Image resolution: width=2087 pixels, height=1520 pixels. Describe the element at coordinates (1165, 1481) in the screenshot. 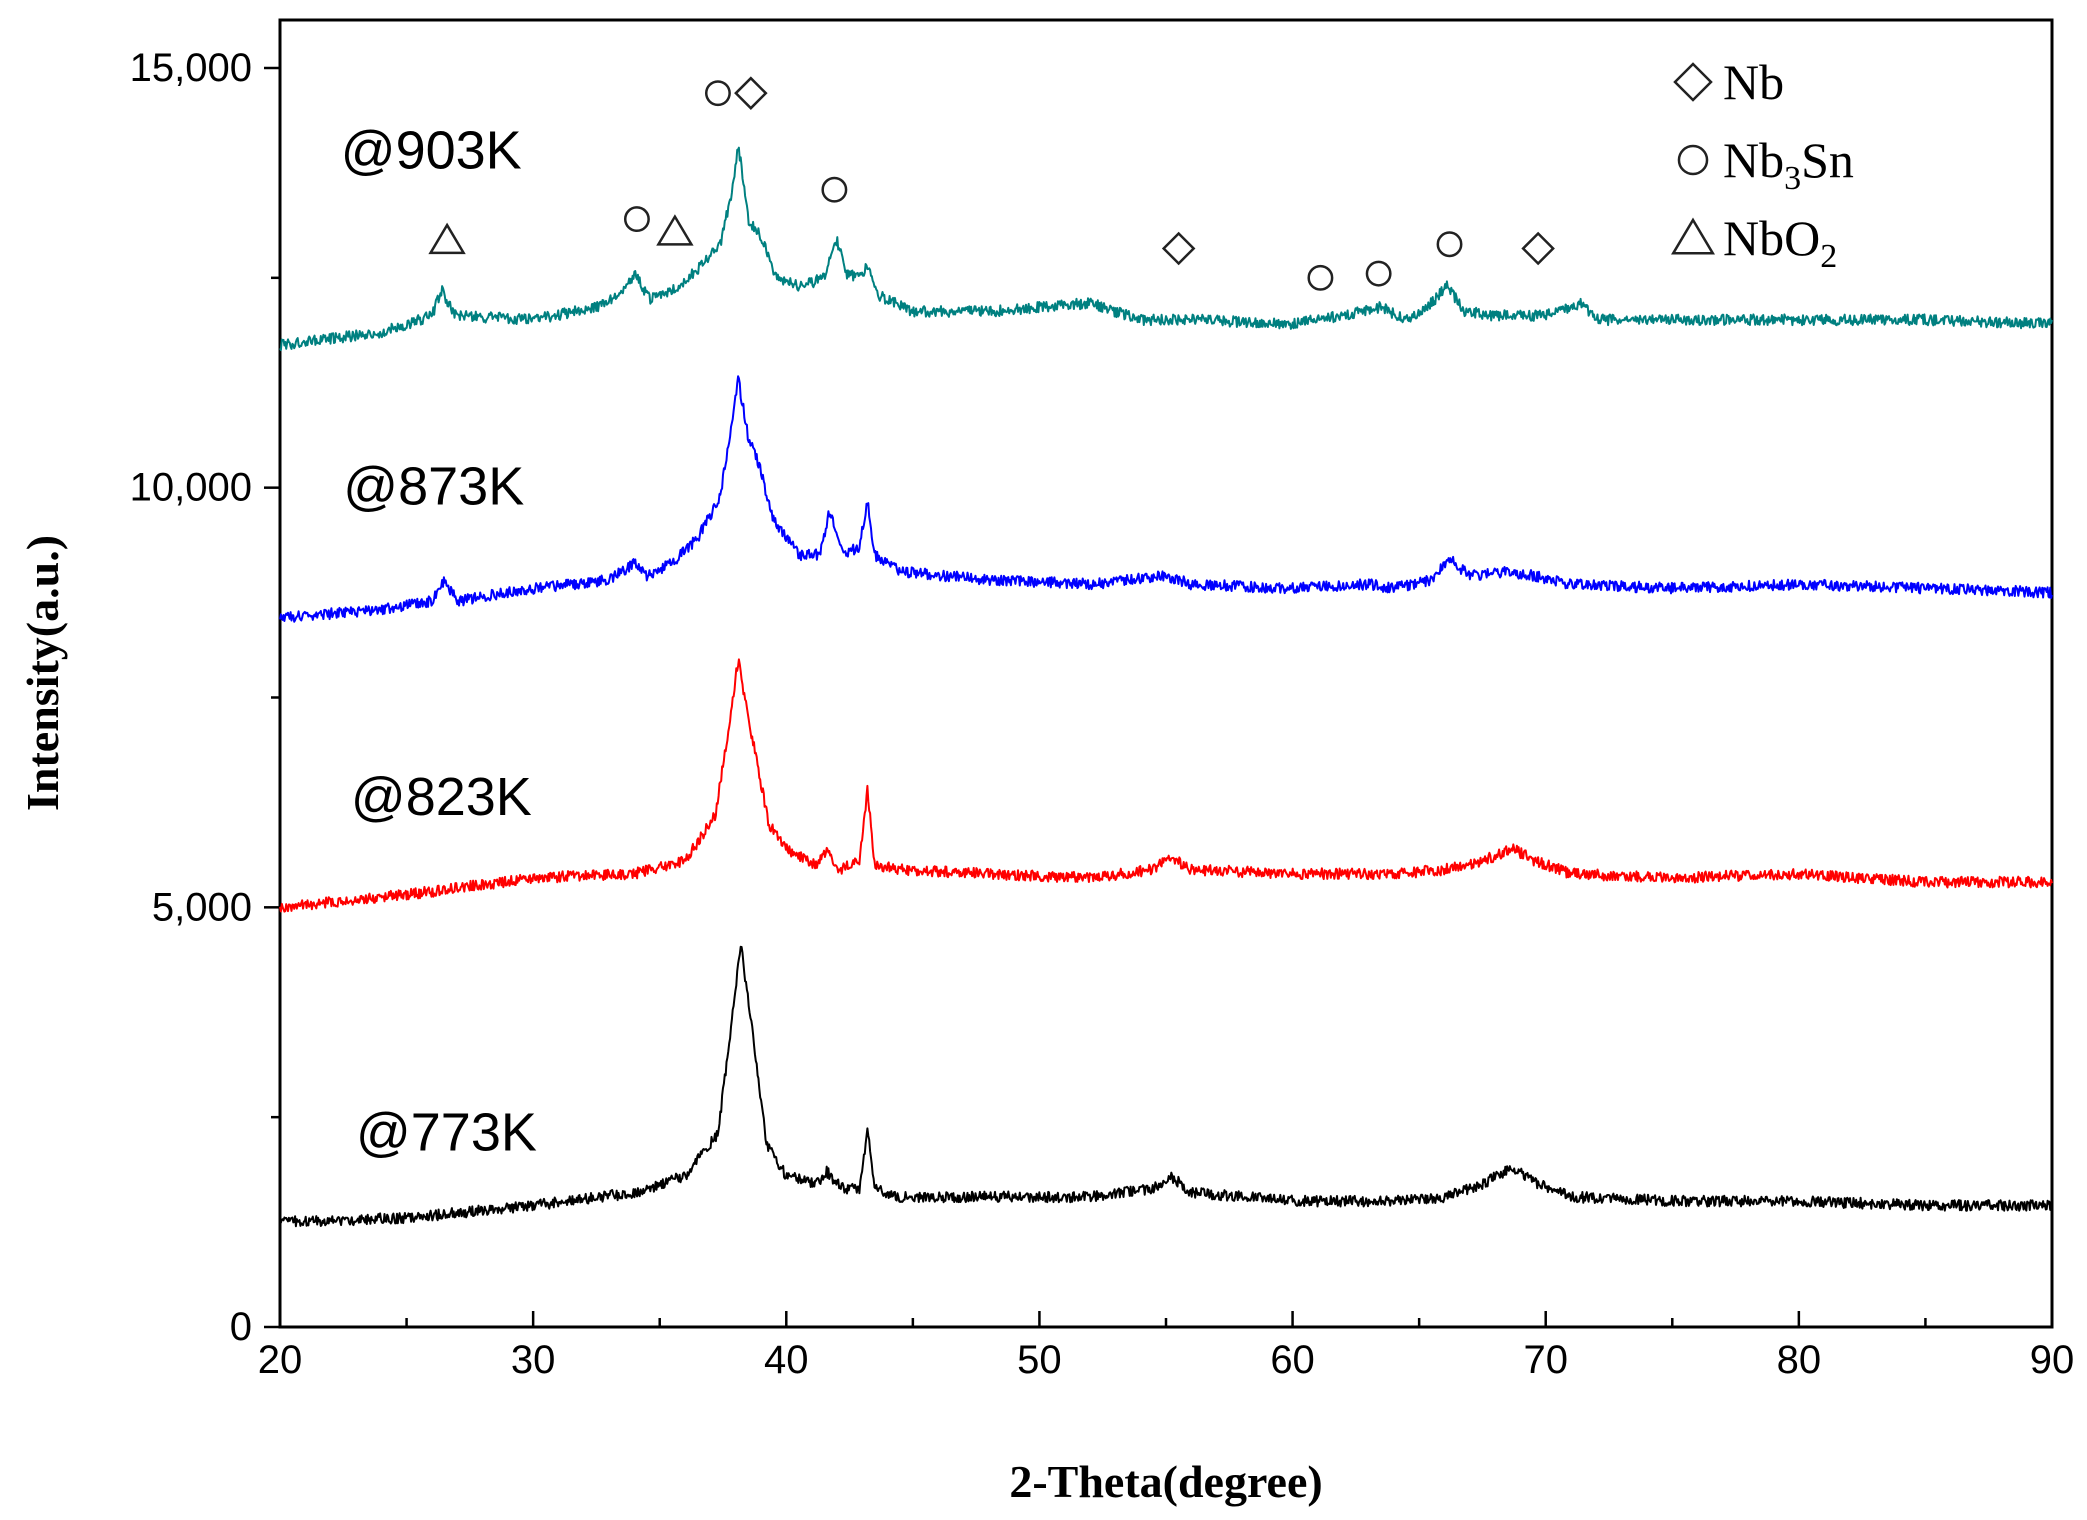

I see `x-axis-title: 2-Theta(degree)` at that location.